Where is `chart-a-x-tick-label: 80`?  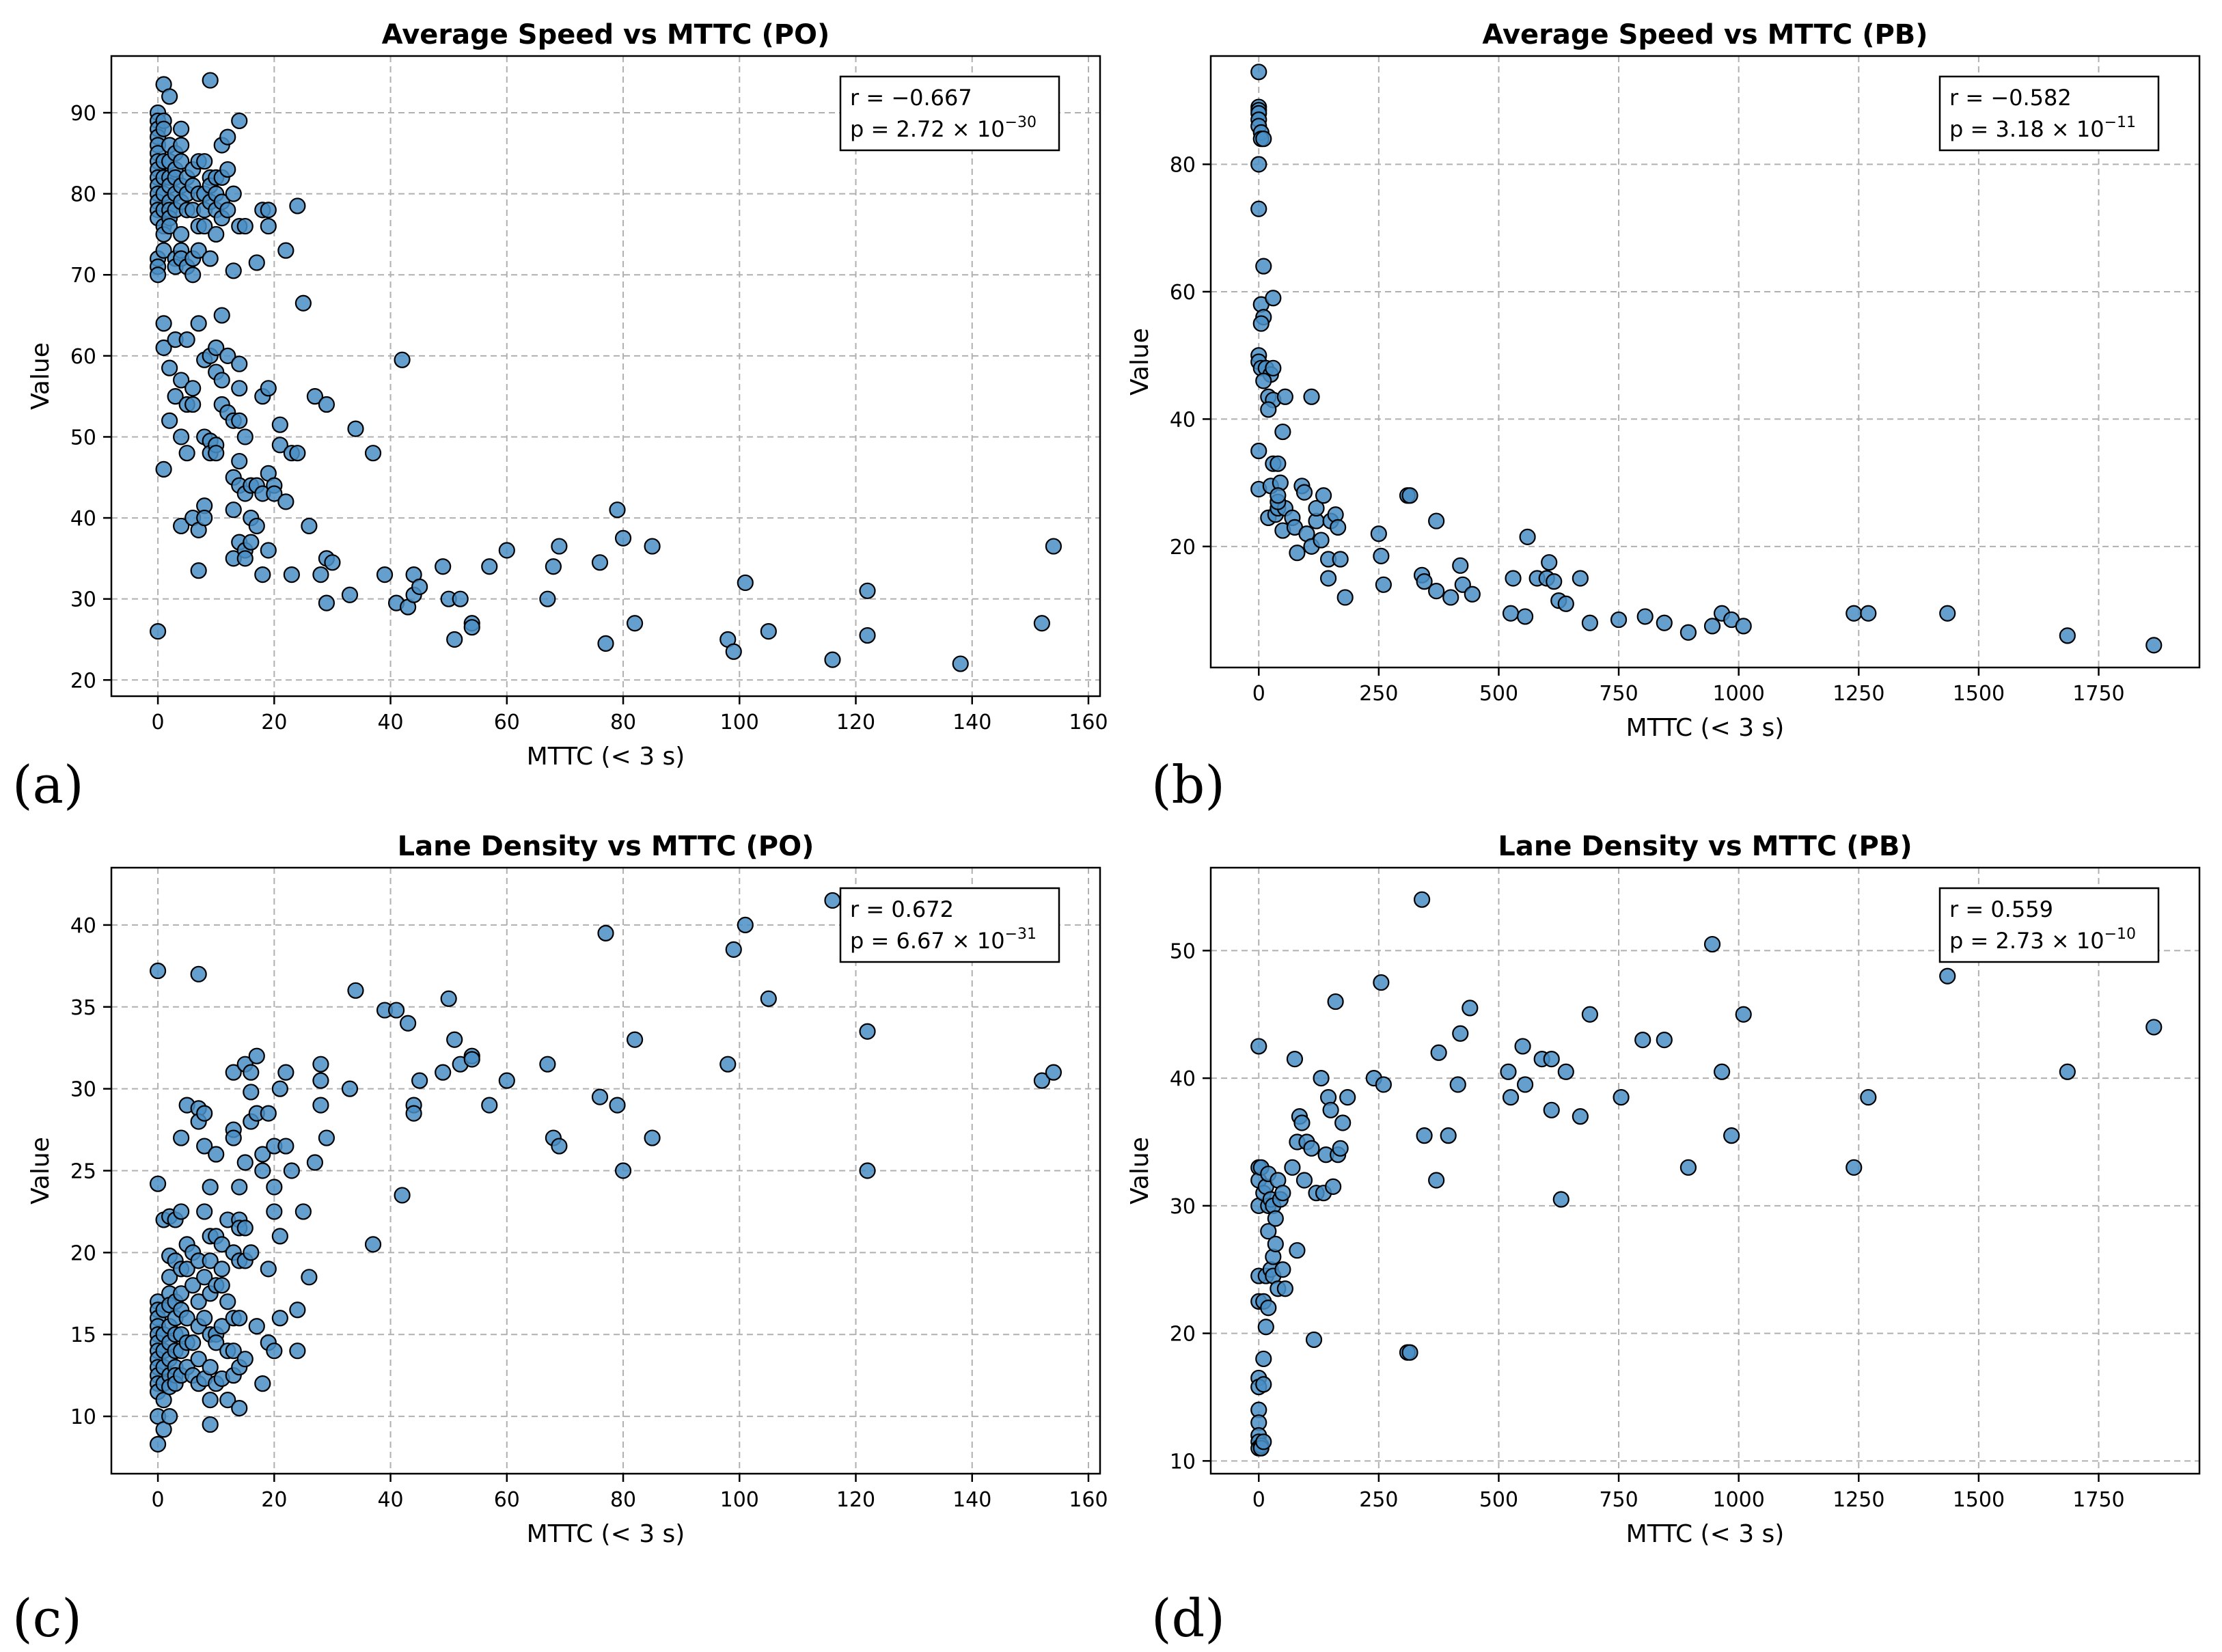
chart-a-x-tick-label: 80 is located at coordinates (623, 722).